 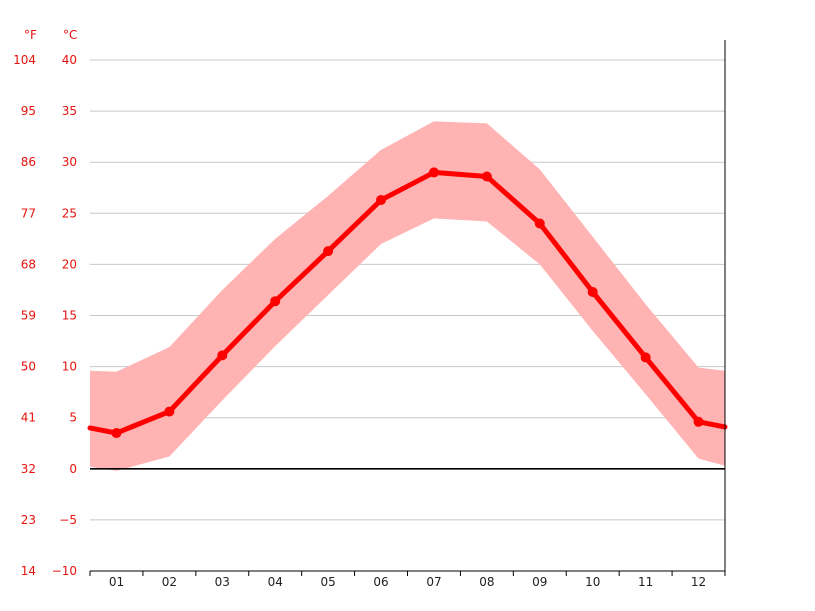 I want to click on y-tick-label-celsius: 30, so click(x=69, y=162).